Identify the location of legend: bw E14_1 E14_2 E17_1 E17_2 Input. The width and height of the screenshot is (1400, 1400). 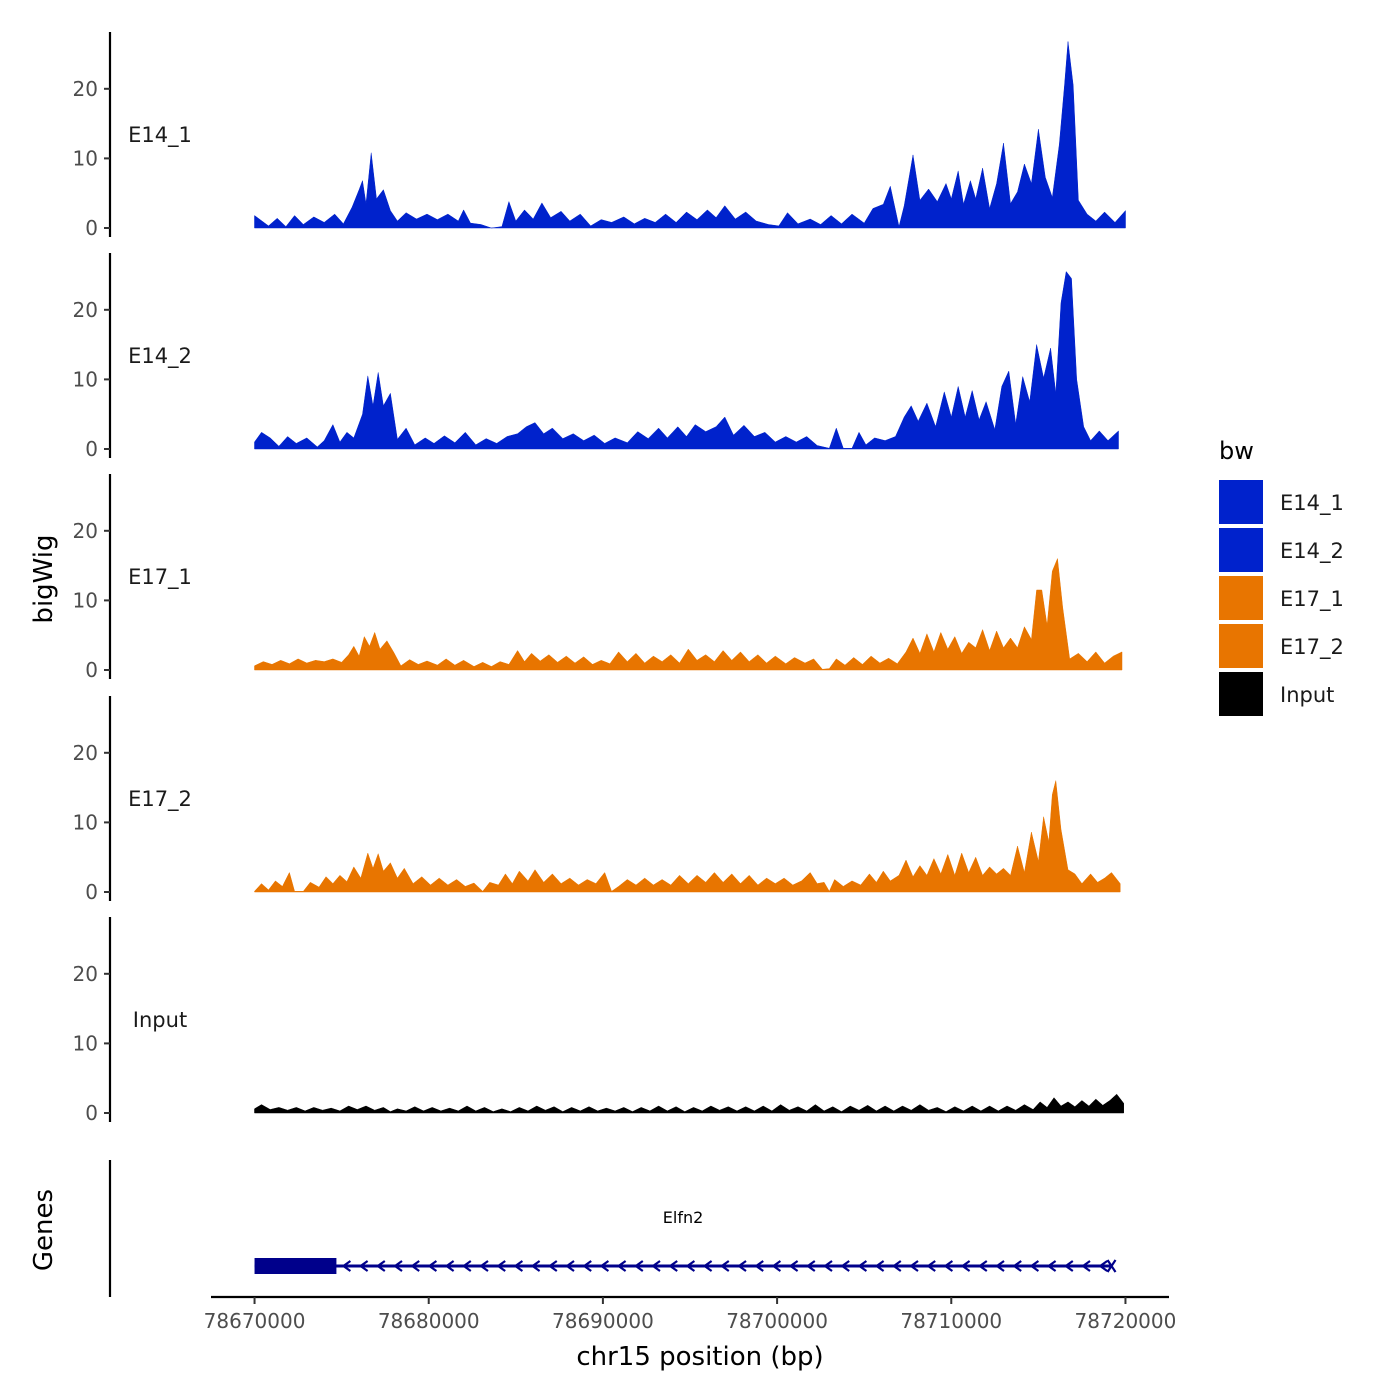
(1281, 576).